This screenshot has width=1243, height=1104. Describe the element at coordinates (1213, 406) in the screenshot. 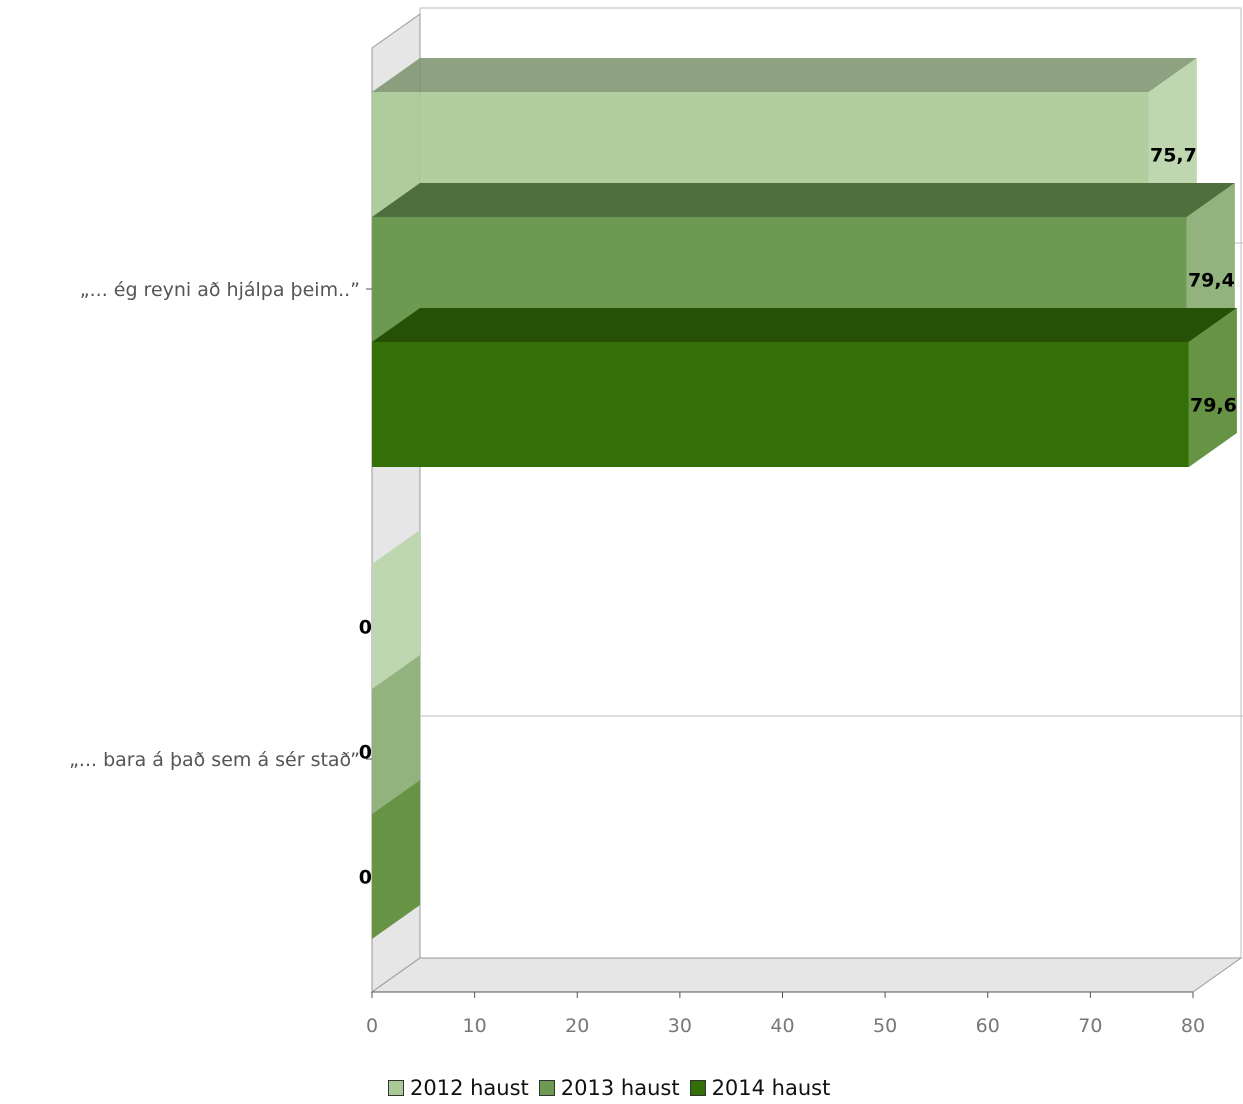

I see `value-label-2-0: 79,6` at that location.